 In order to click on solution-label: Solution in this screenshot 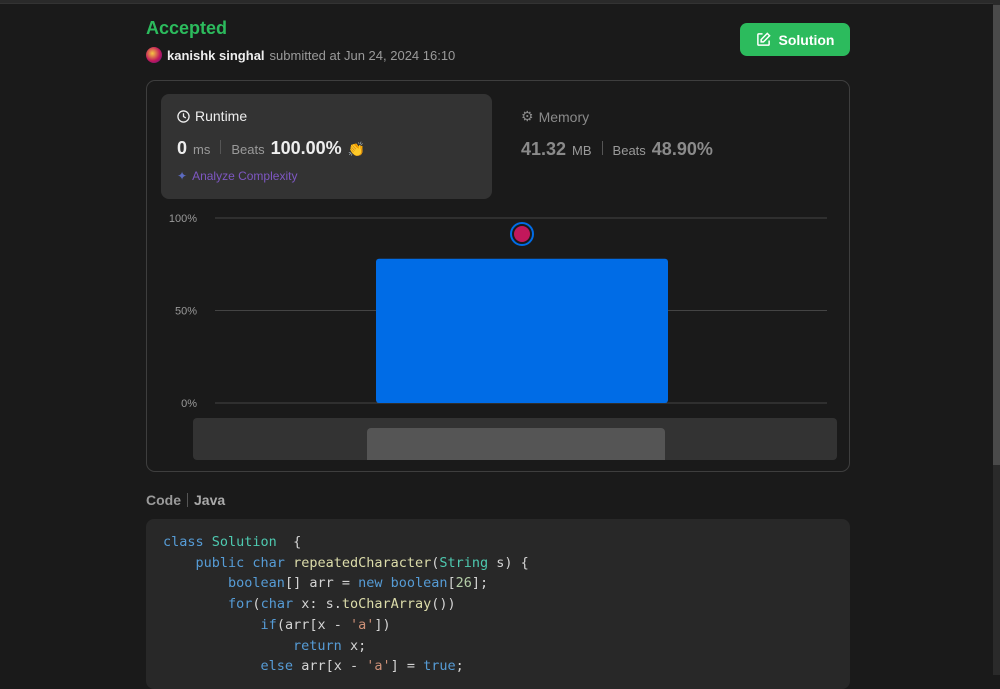, I will do `click(806, 39)`.